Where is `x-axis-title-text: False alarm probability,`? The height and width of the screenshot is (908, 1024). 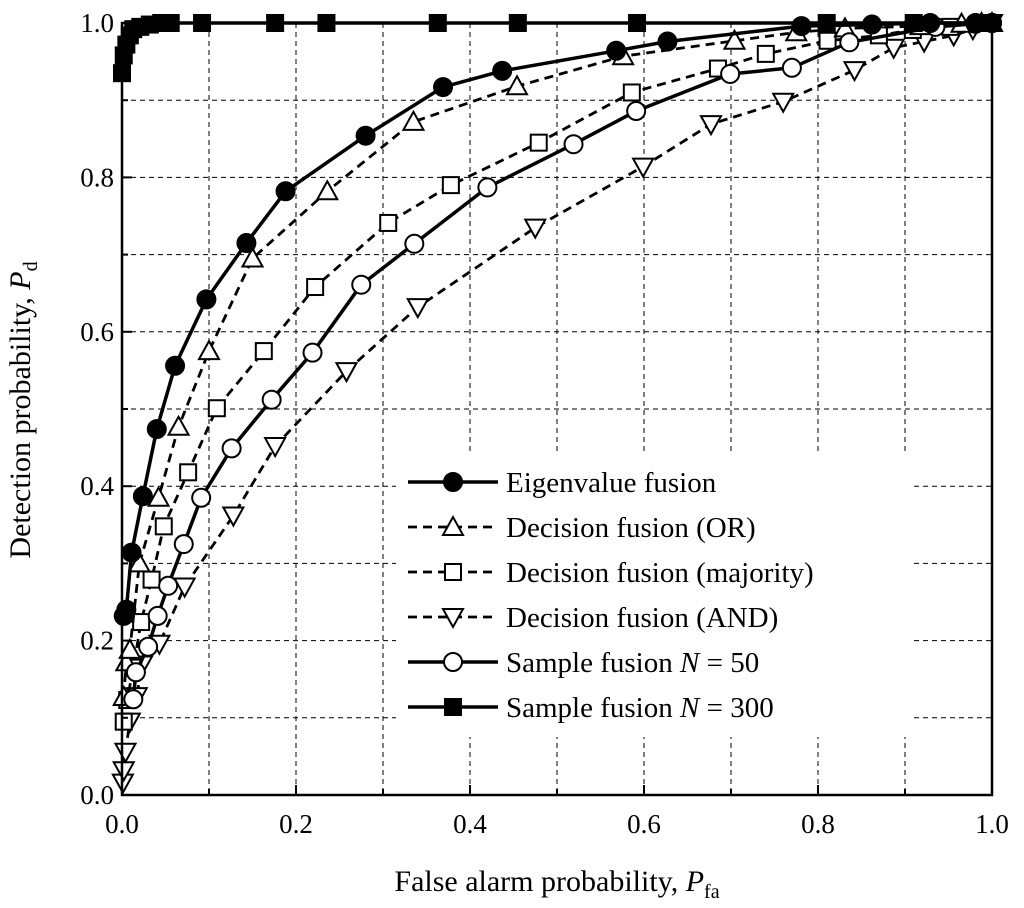 x-axis-title-text: False alarm probability, is located at coordinates (539, 881).